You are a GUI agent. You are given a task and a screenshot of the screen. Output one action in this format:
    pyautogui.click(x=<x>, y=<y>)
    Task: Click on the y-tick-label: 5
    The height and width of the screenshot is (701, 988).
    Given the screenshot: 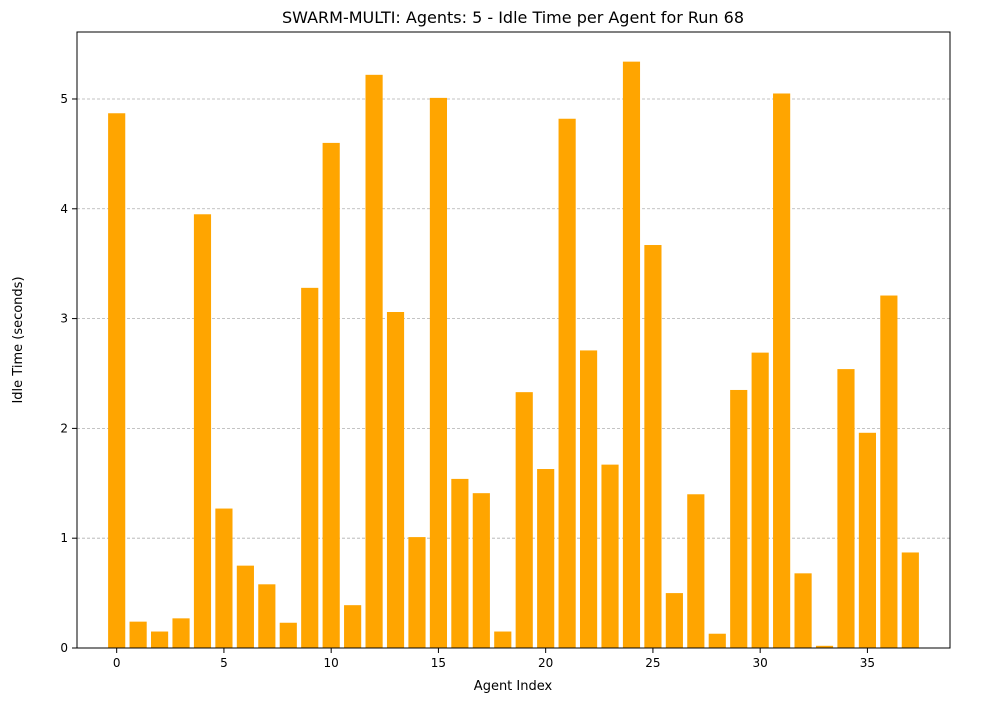 What is the action you would take?
    pyautogui.click(x=64, y=99)
    